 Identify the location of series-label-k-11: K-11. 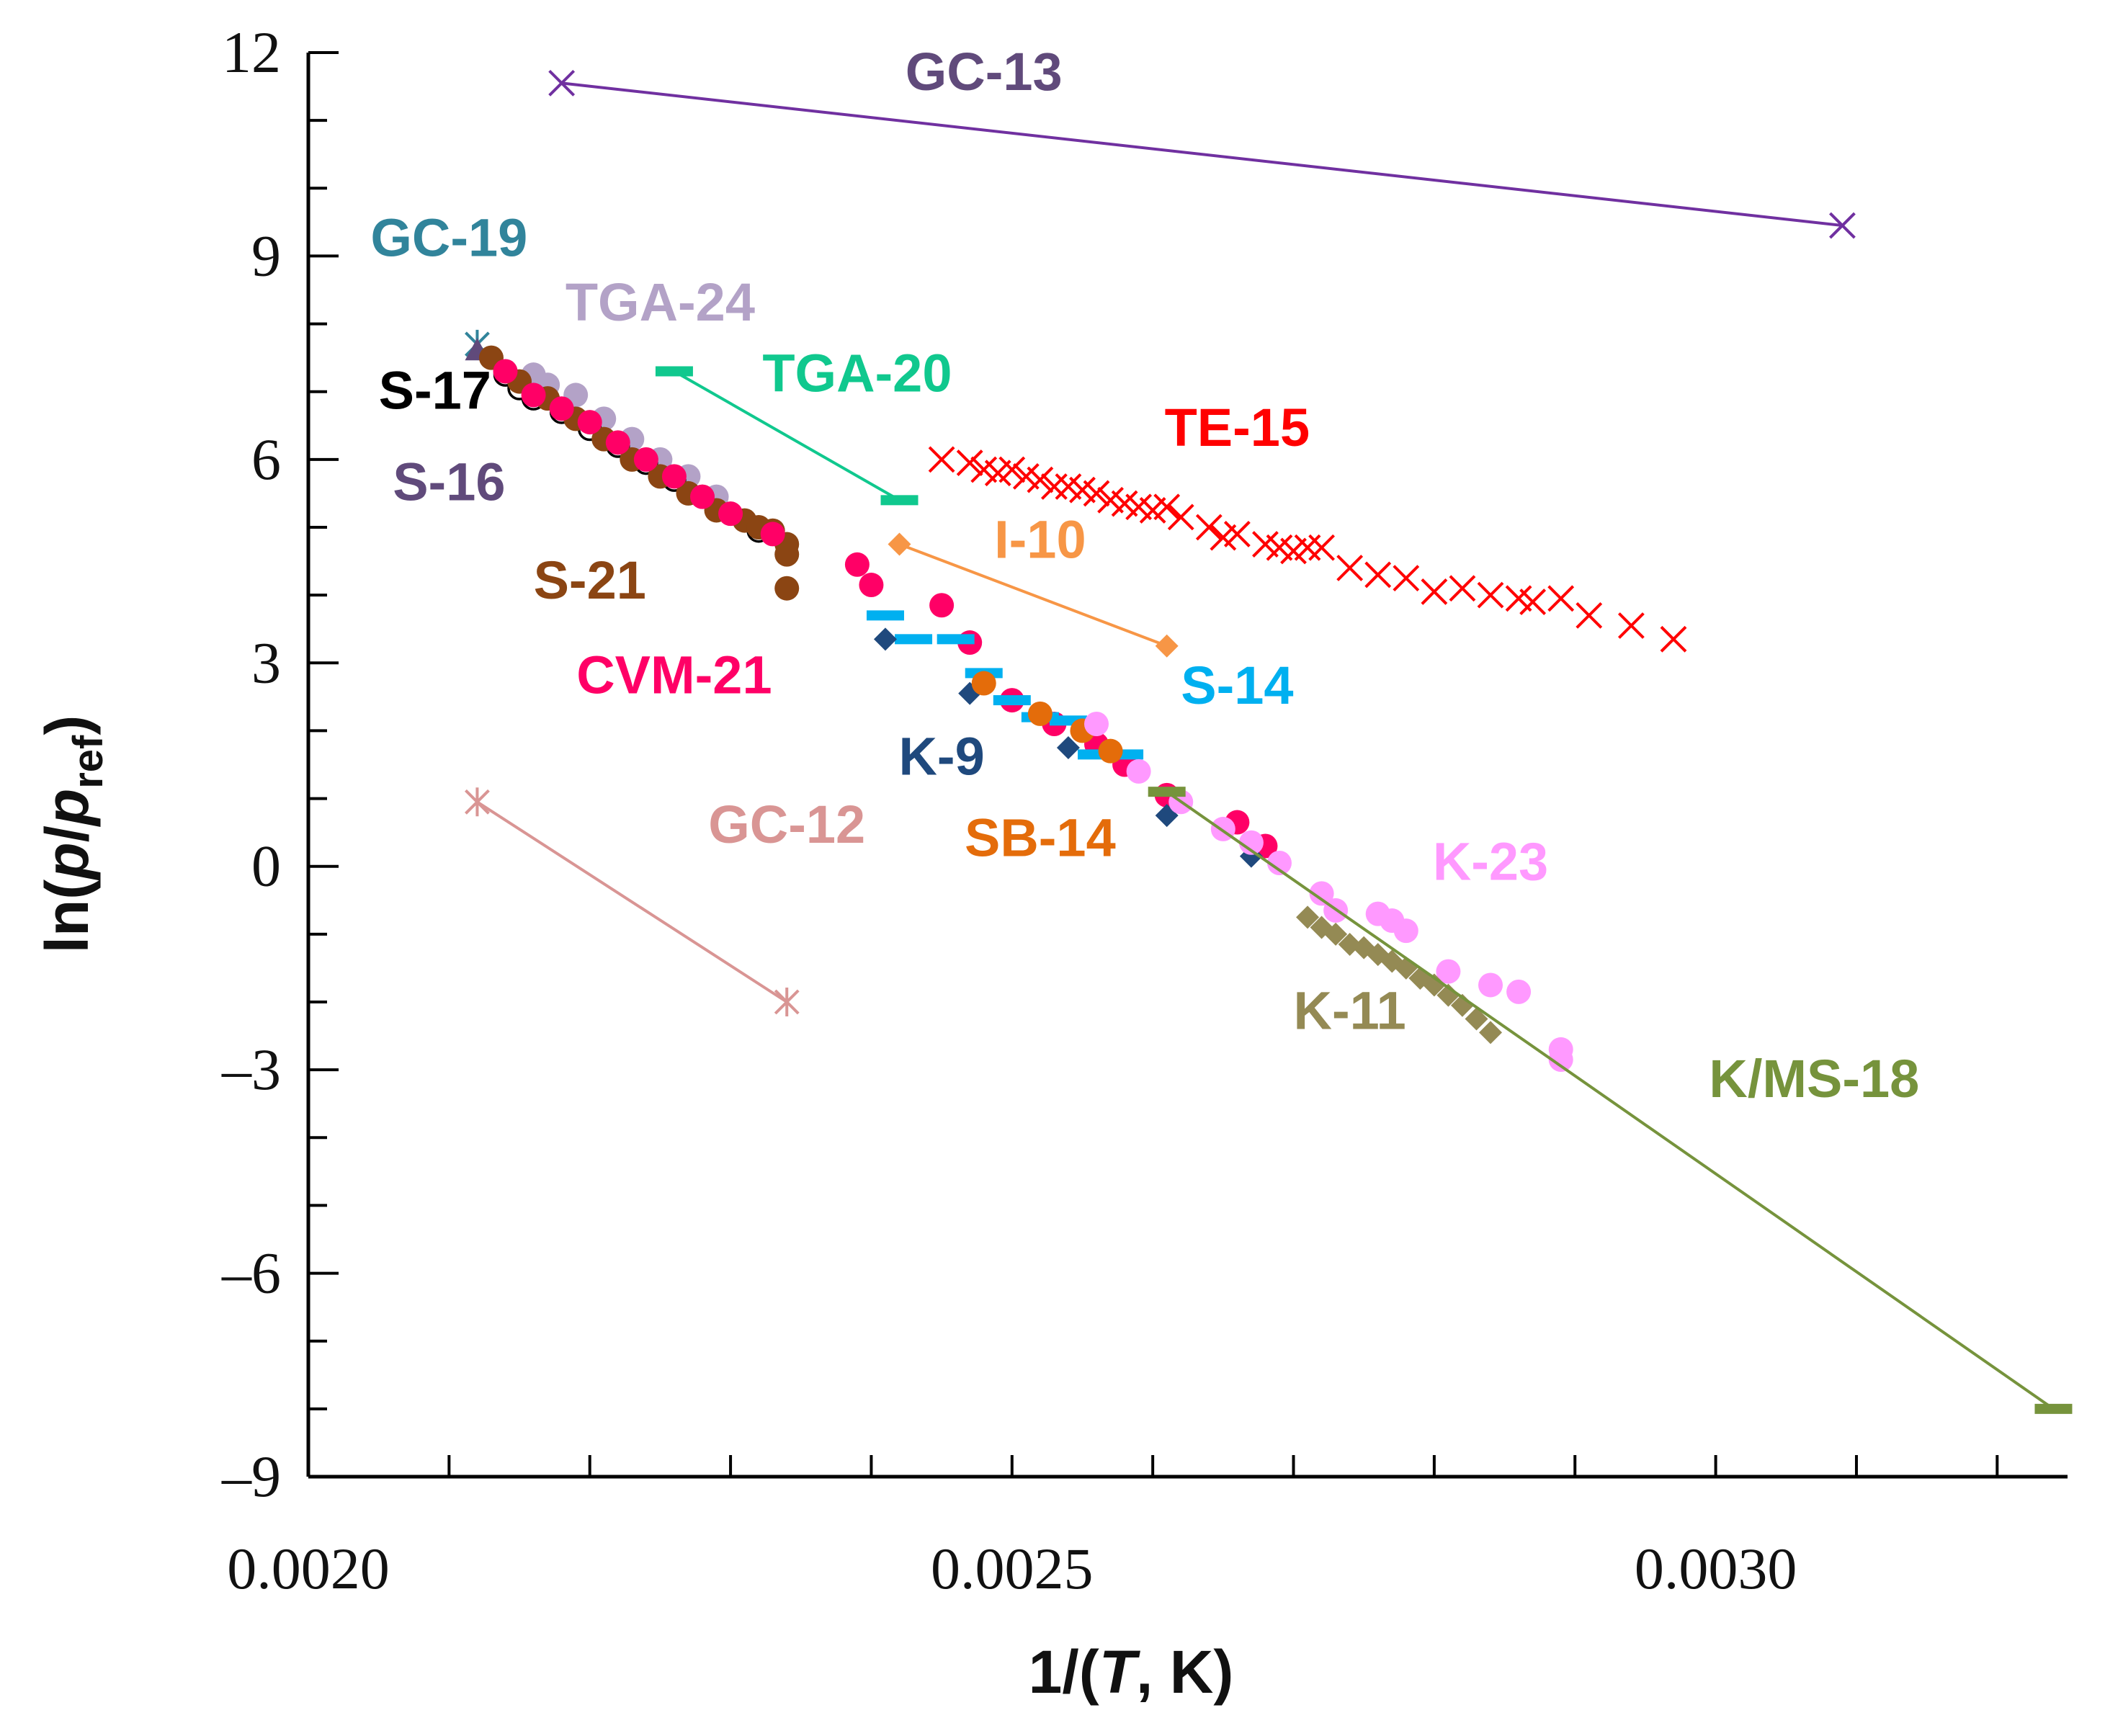
(1350, 1011).